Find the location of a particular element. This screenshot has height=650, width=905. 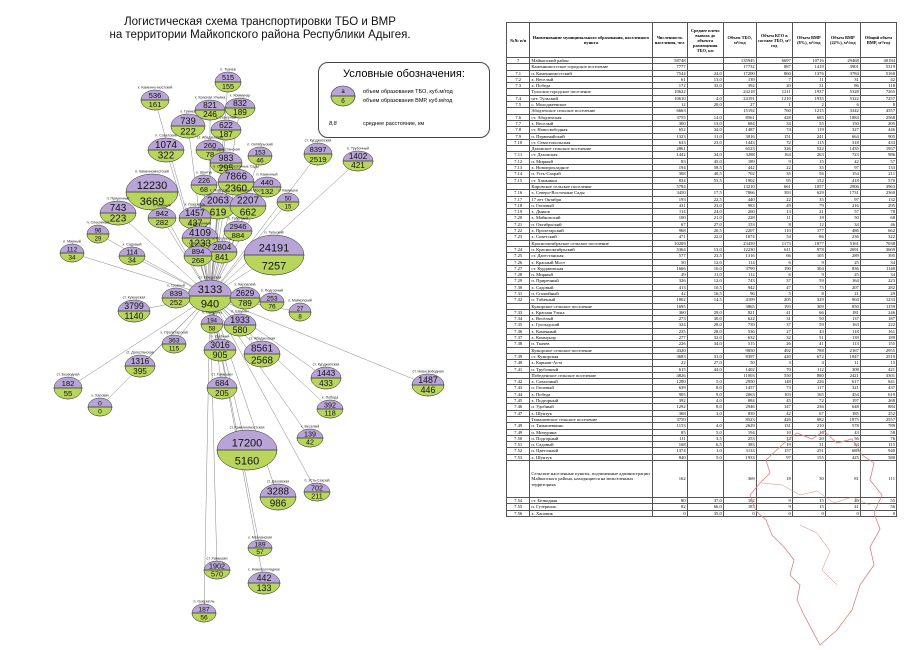

table-cell: 7.31 is located at coordinates (518, 293).